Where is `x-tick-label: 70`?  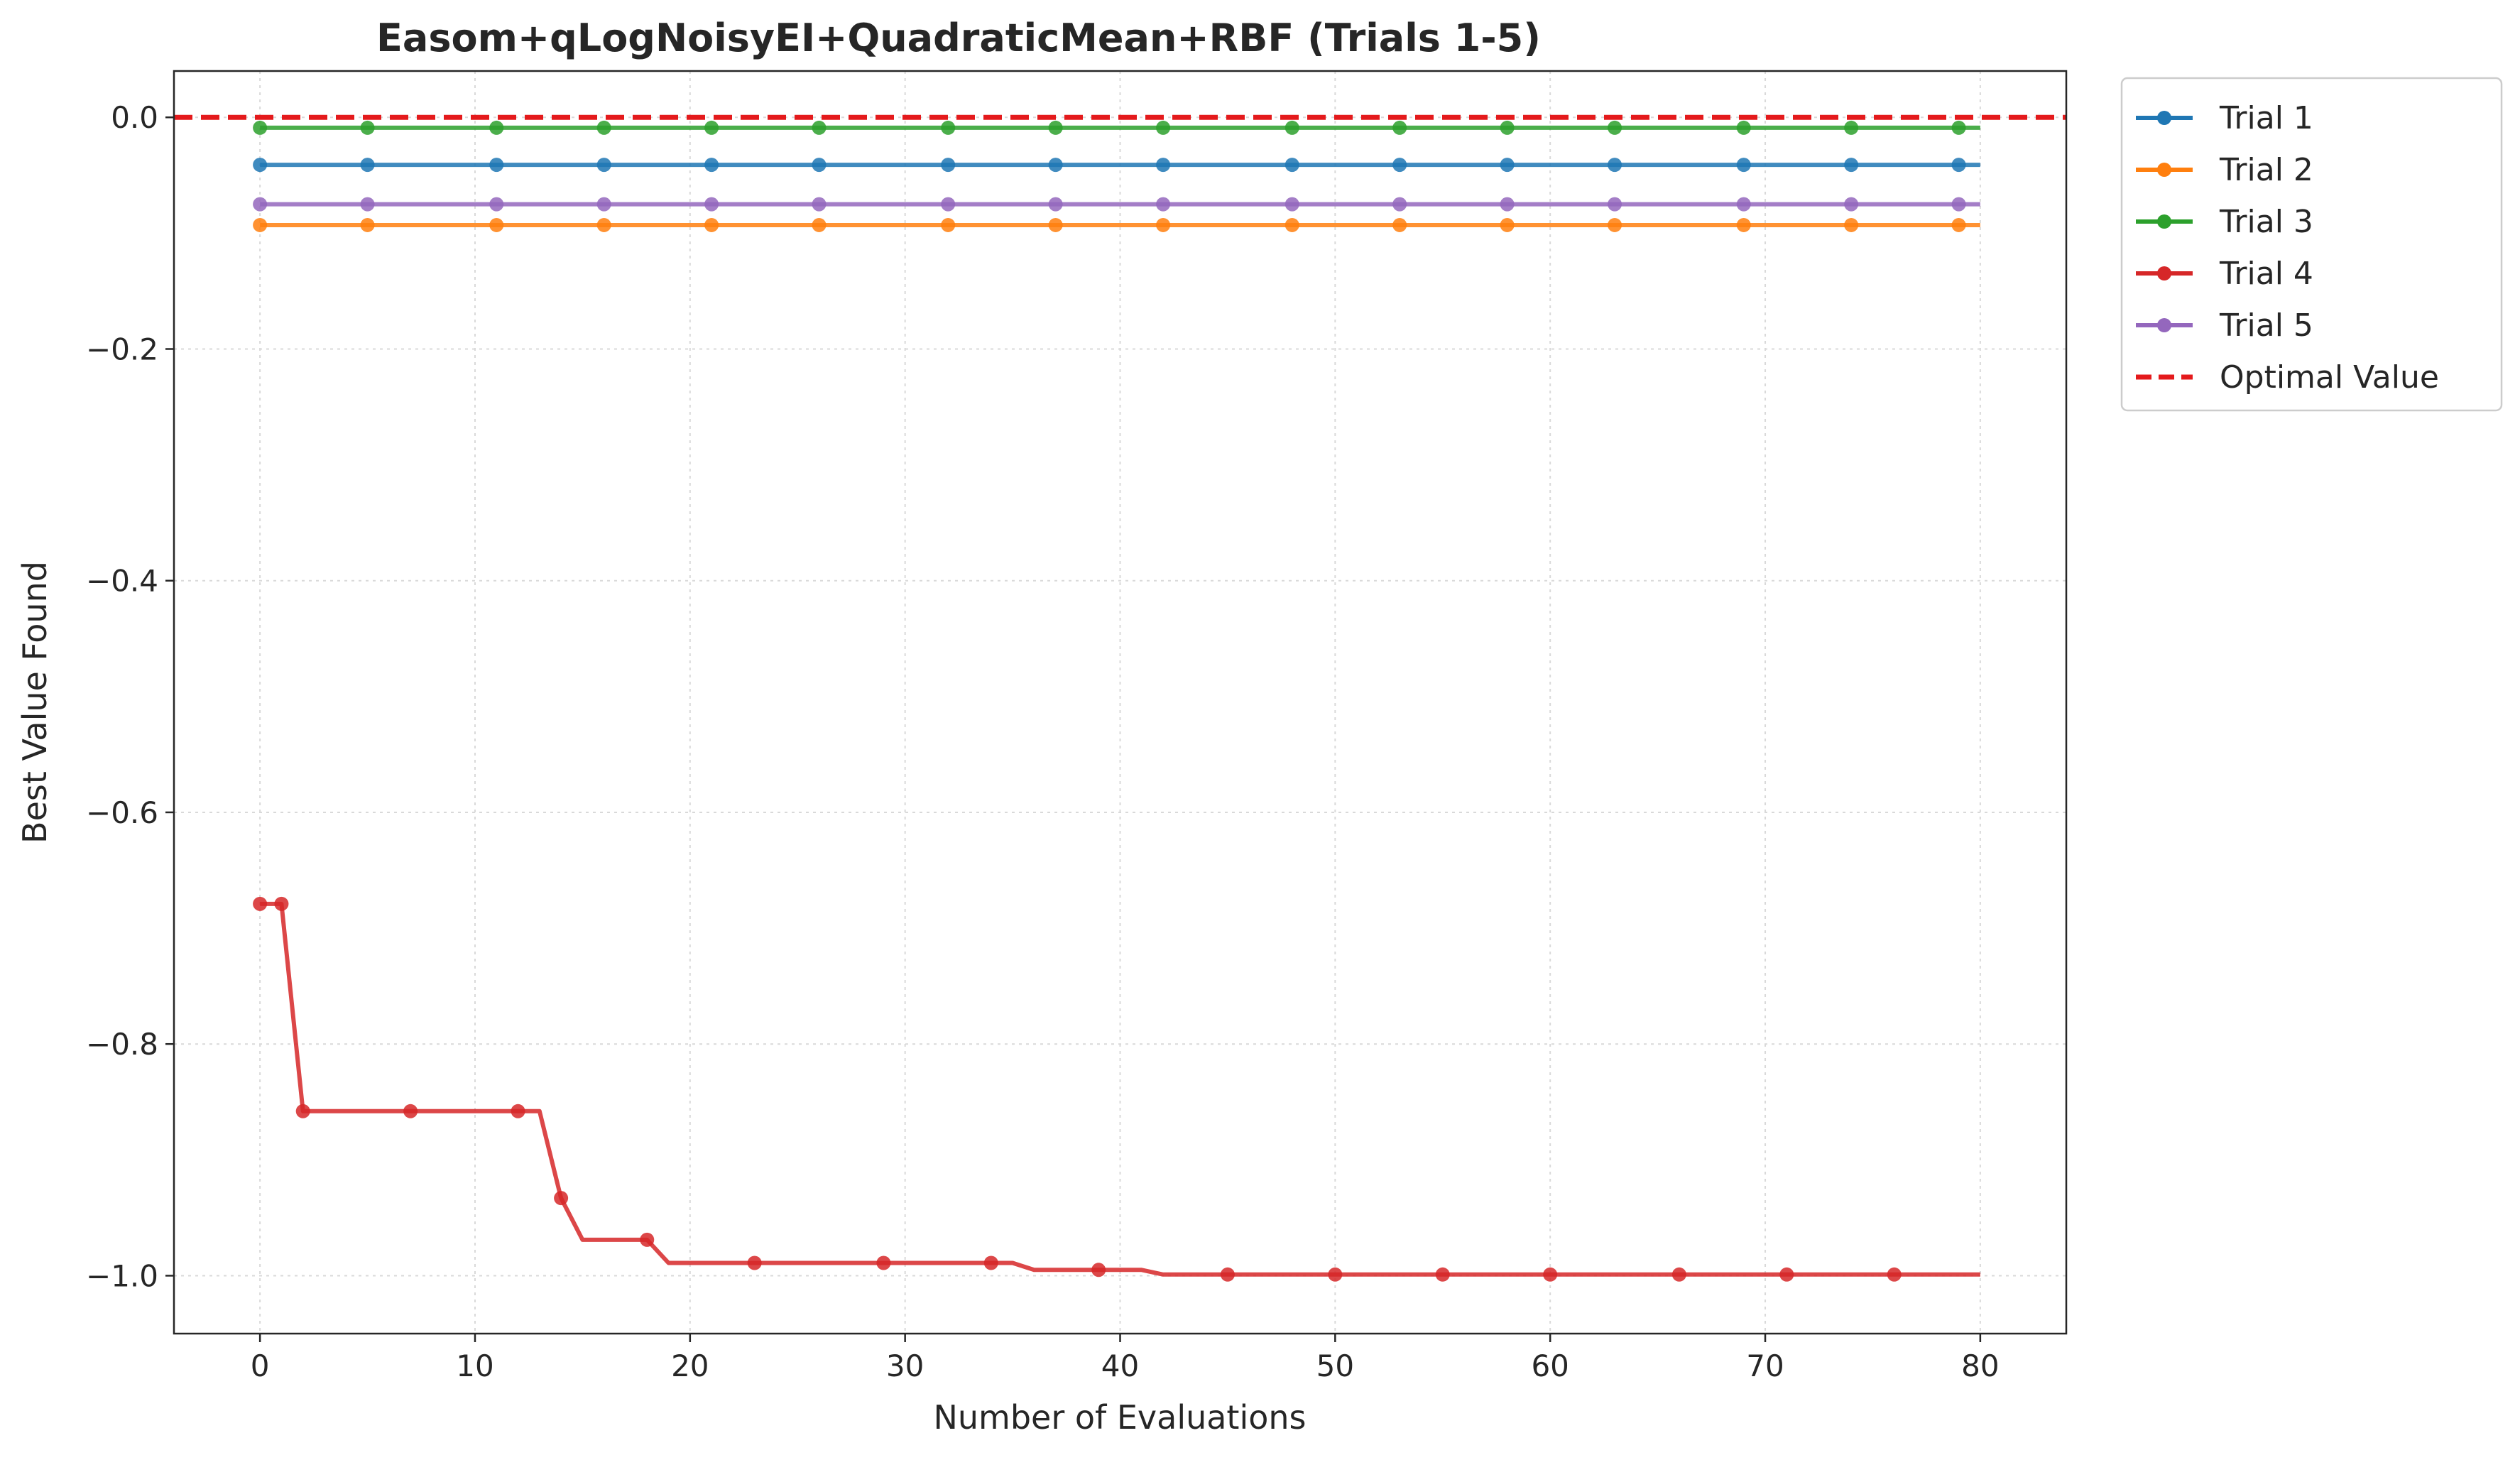 x-tick-label: 70 is located at coordinates (1765, 1366).